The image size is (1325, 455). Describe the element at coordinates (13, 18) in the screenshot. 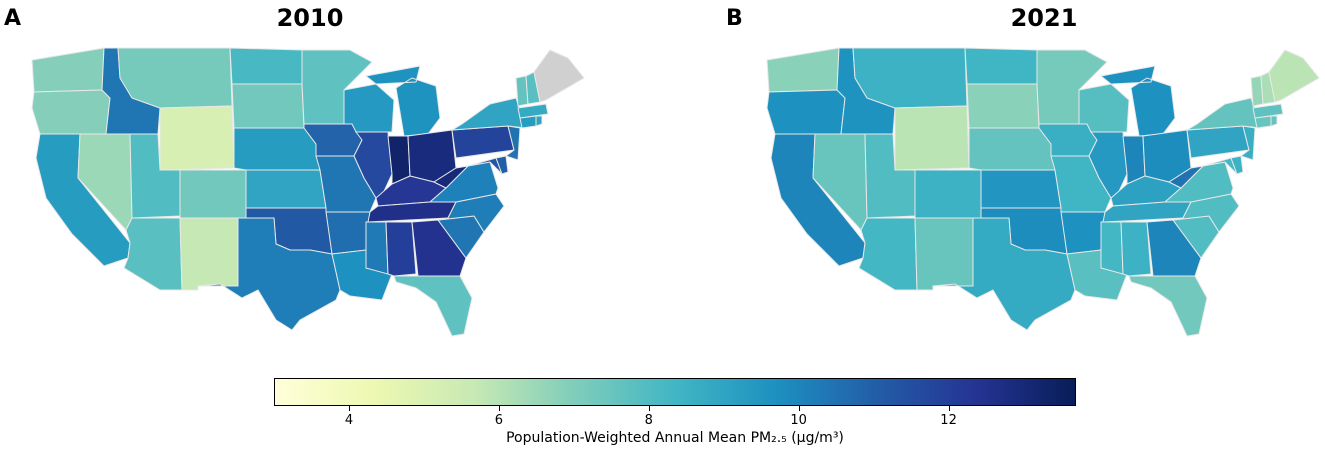

I see `panel-a-letter: A` at that location.